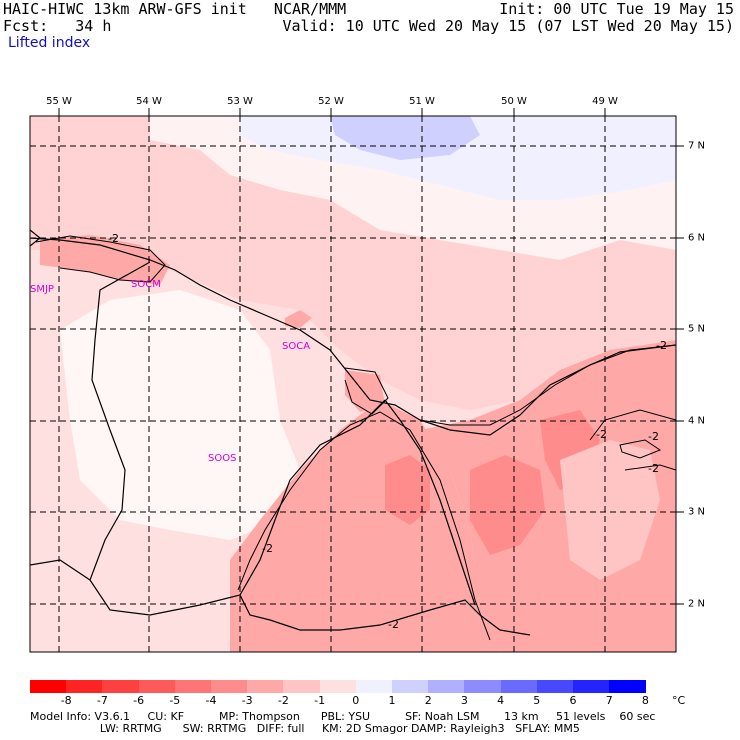 This screenshot has height=740, width=740. Describe the element at coordinates (501, 700) in the screenshot. I see `scale-label: 4` at that location.